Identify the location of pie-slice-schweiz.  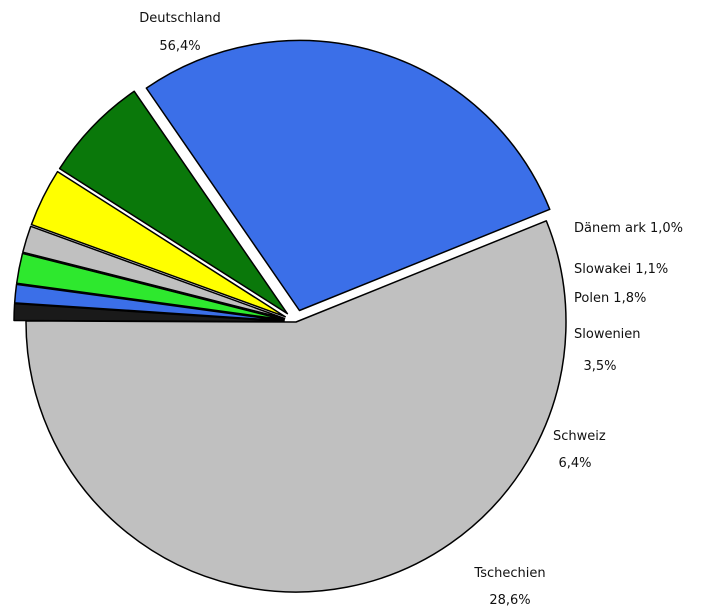
(173, 202).